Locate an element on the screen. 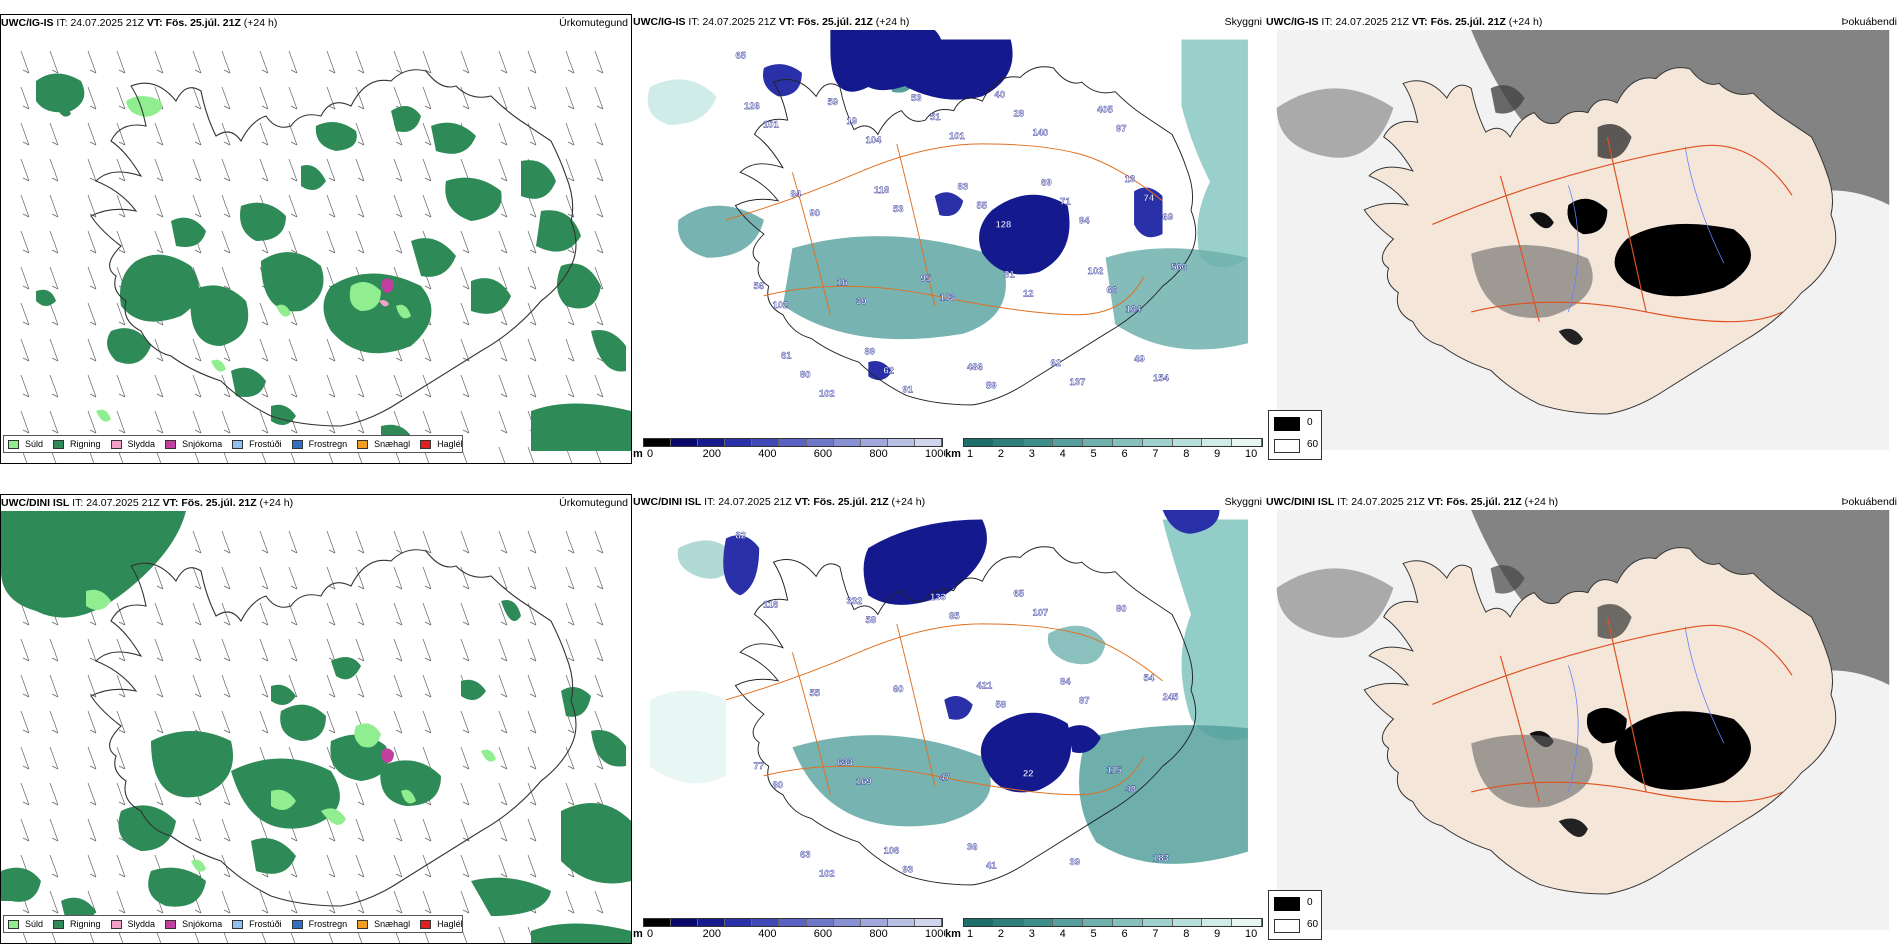 This screenshot has width=1900, height=950. cloud-base-label: 36 is located at coordinates (972, 847).